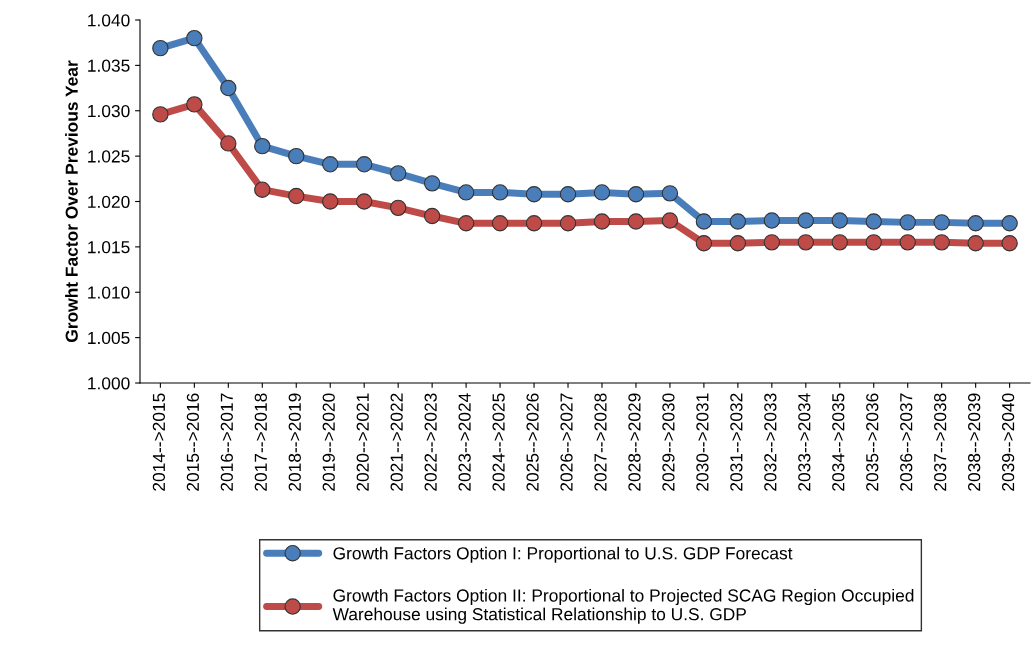  What do you see at coordinates (109, 292) in the screenshot?
I see `y-tick-label: 1.010` at bounding box center [109, 292].